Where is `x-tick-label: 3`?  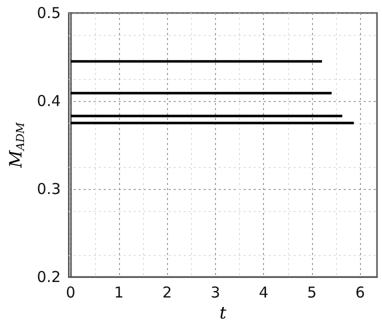 x-tick-label: 3 is located at coordinates (215, 293).